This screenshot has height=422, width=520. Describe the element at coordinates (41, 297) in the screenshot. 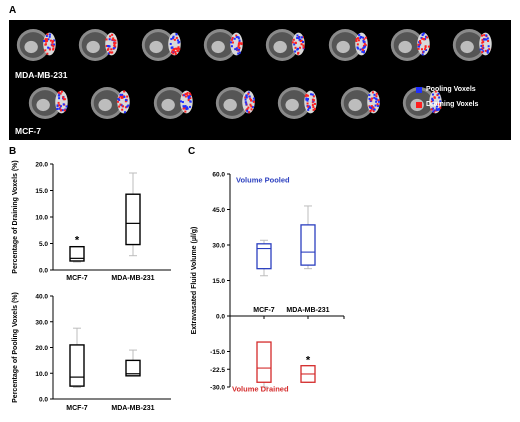

I see `y-tick-label: 40.0` at that location.